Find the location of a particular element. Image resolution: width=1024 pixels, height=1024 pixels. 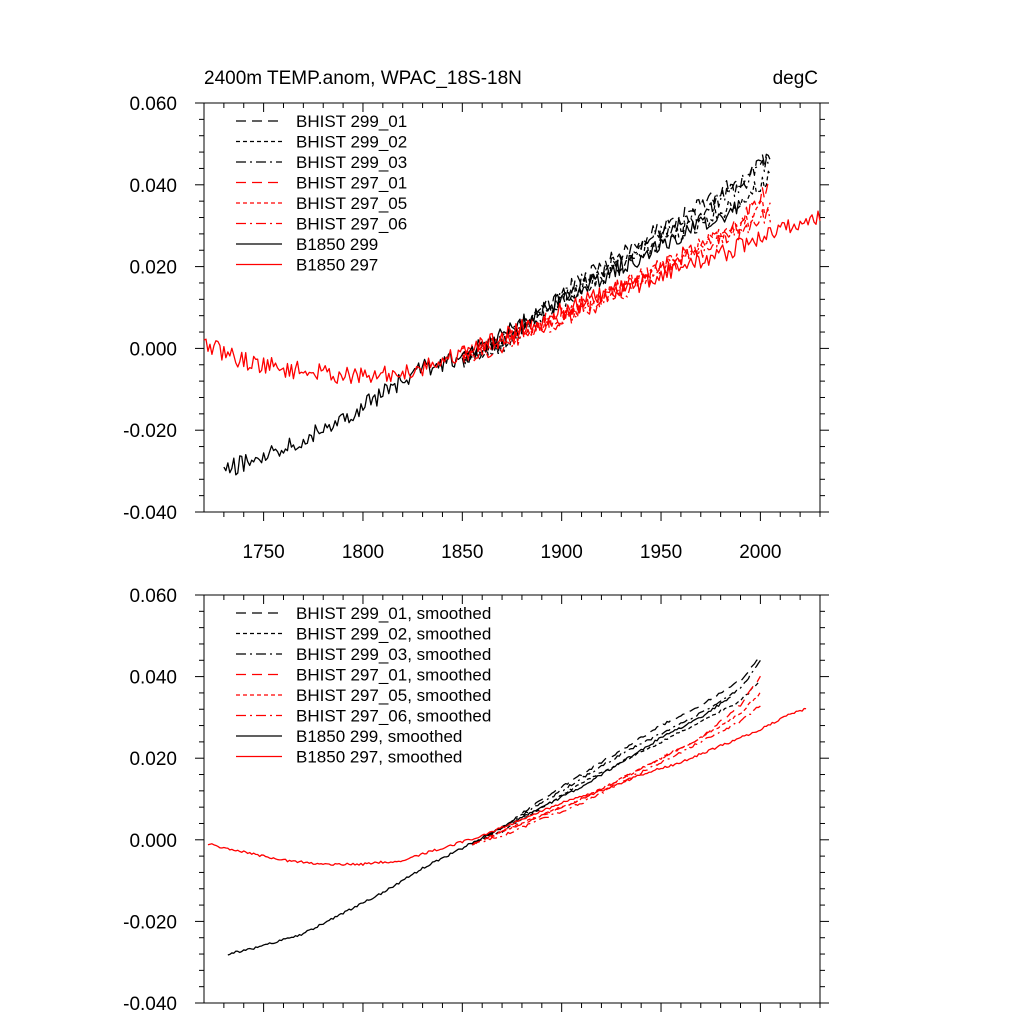

x-tick-label: 1750 is located at coordinates (263, 552).